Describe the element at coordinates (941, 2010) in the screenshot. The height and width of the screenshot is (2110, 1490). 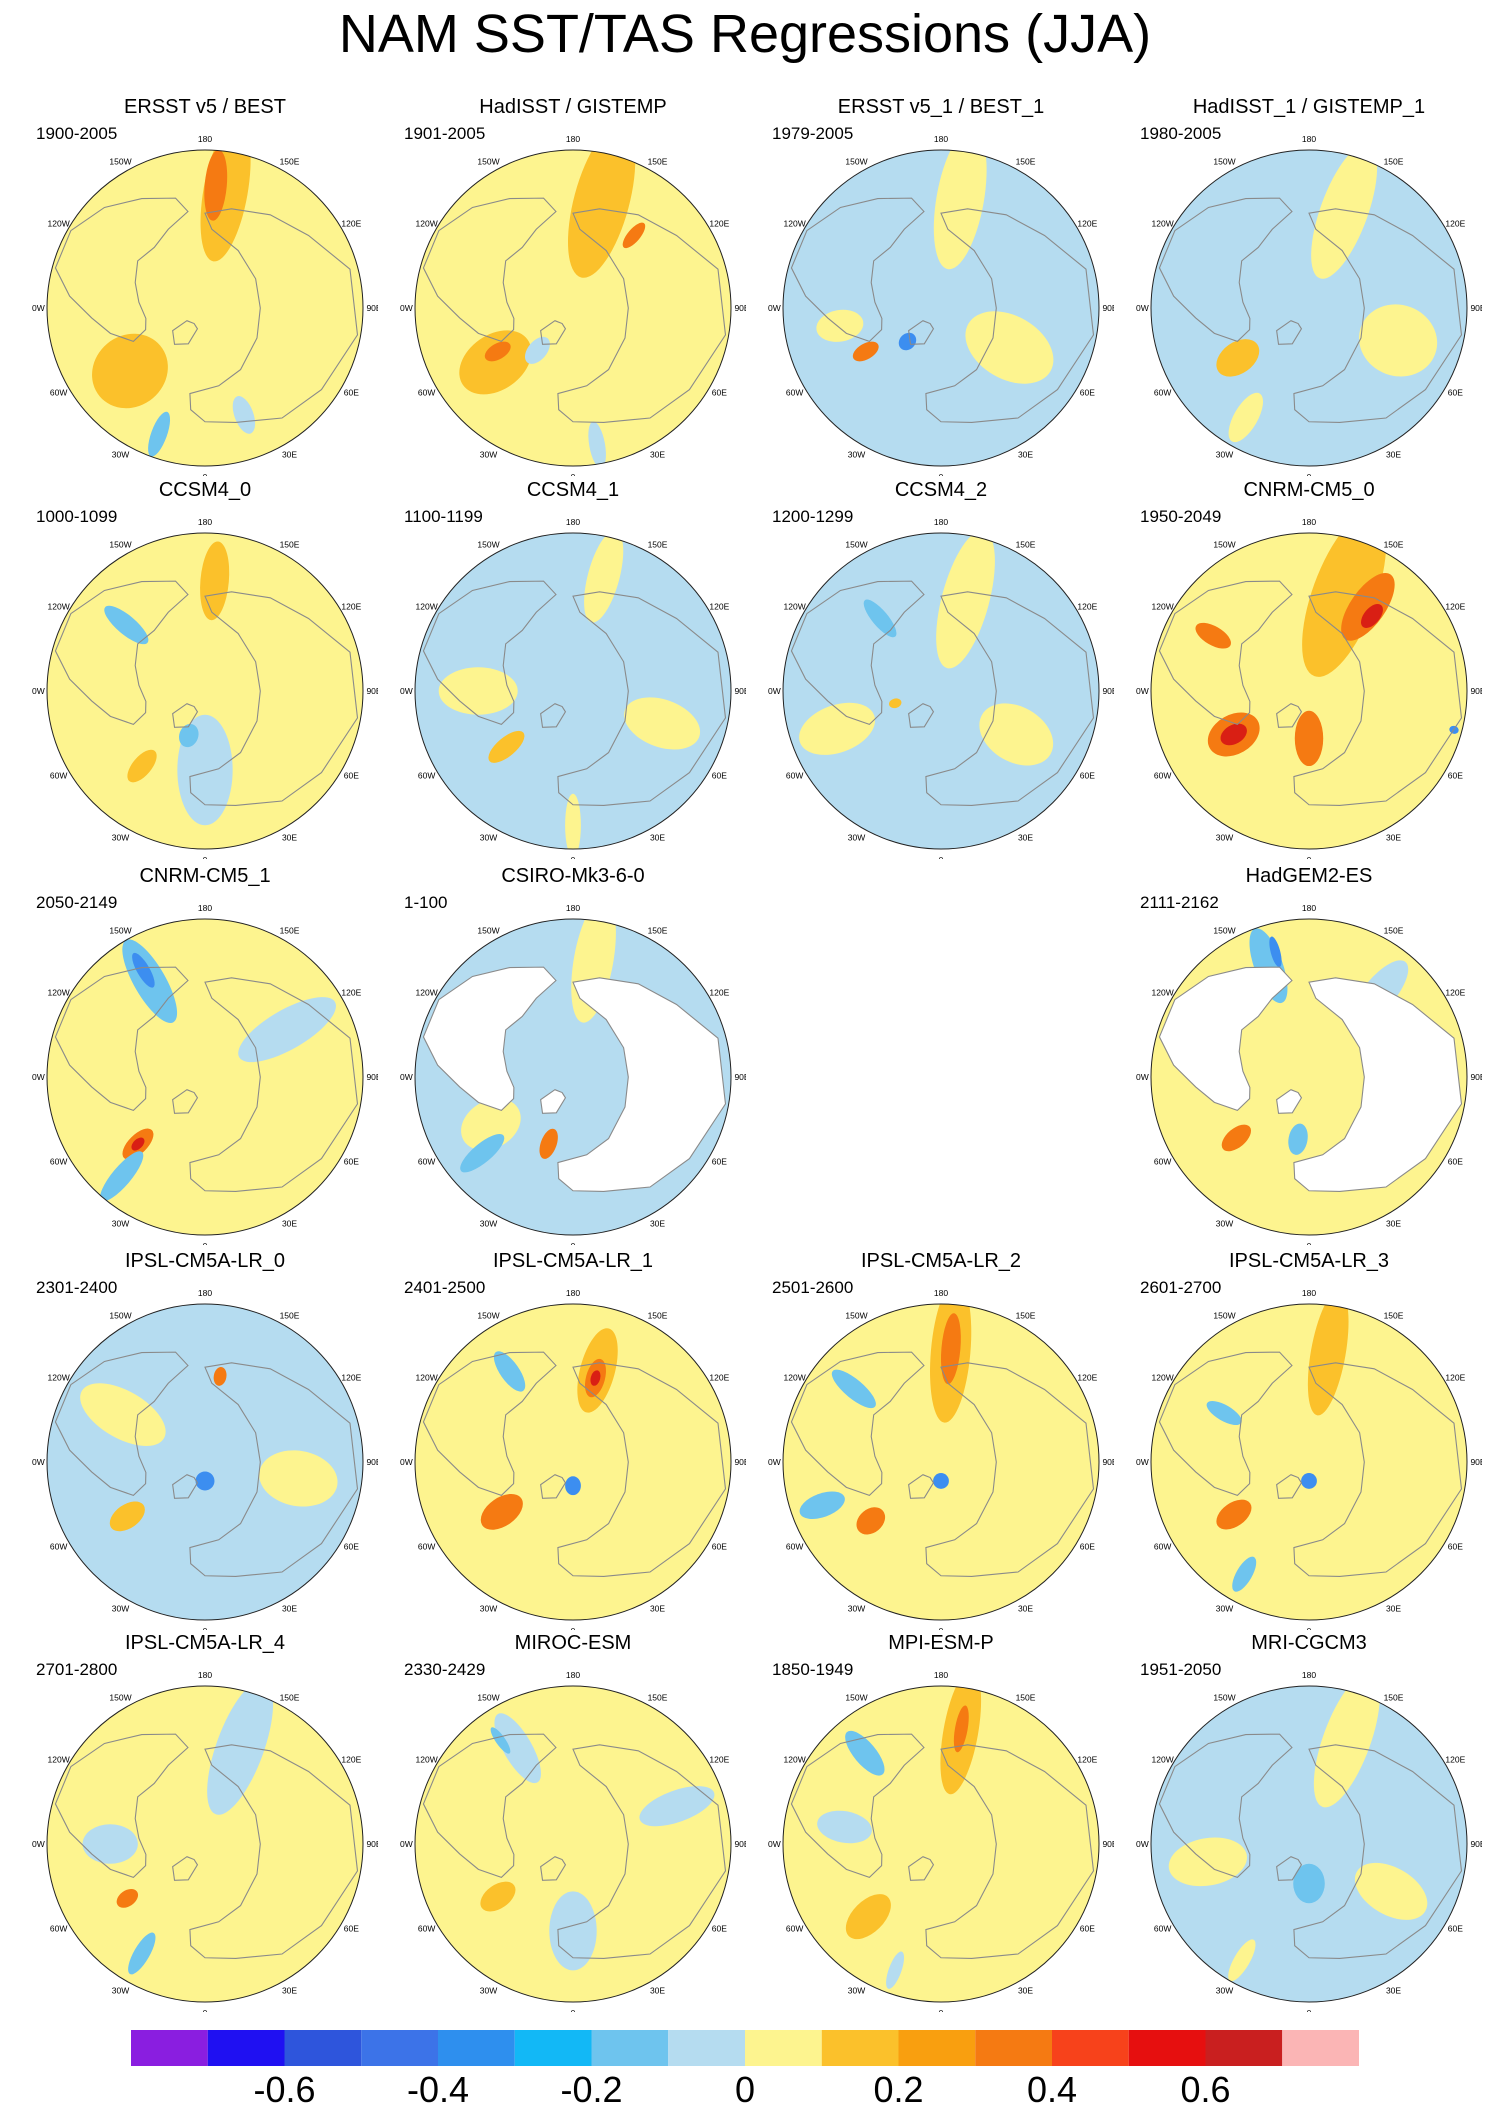
I see `longitude-label: 0` at that location.